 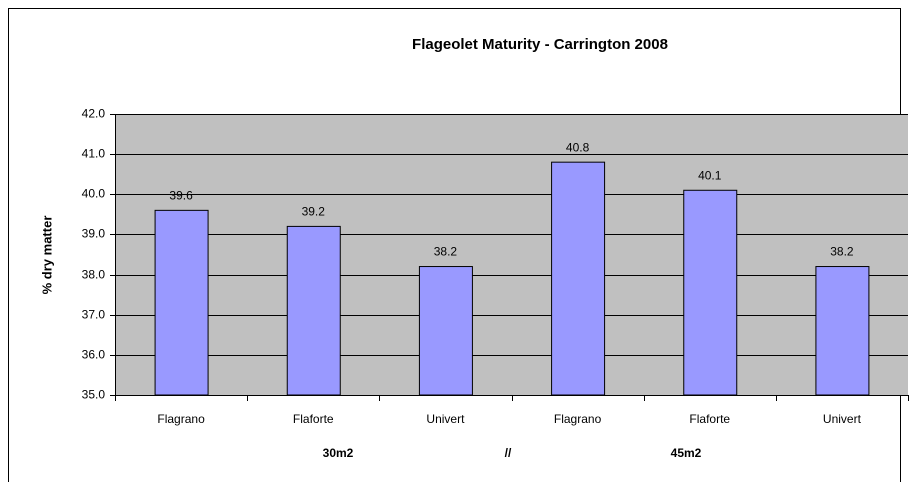 I want to click on data-label: 39.2, so click(x=314, y=212).